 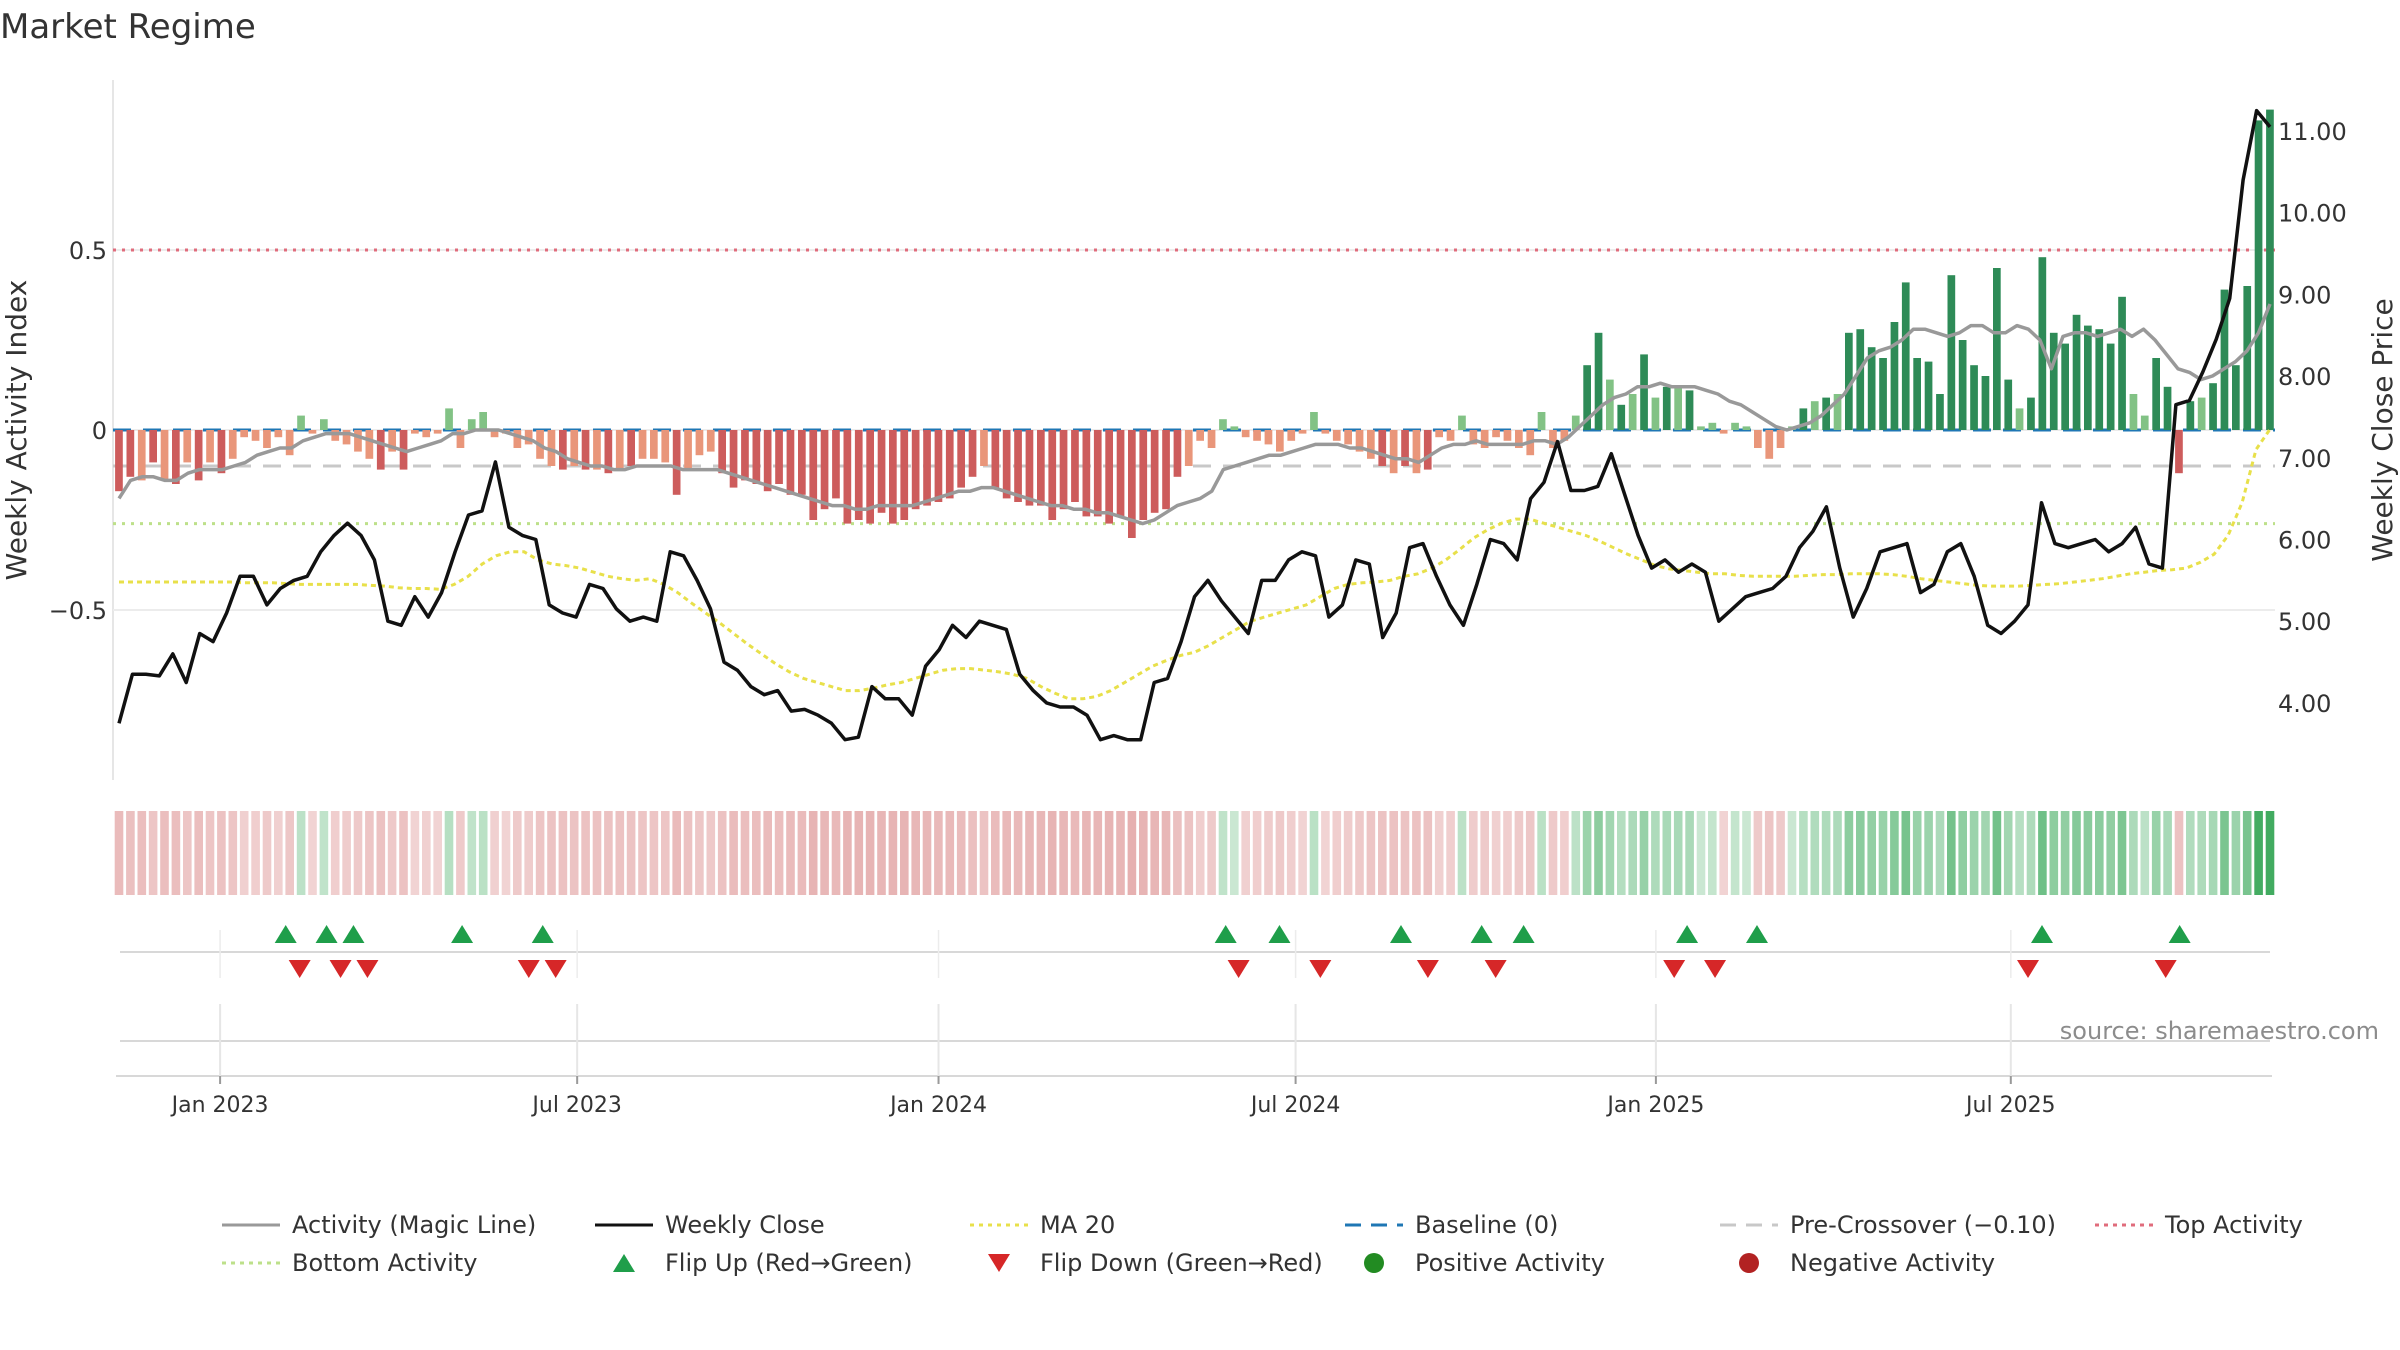 What do you see at coordinates (1042, 1225) in the screenshot?
I see `legend-item: MA 20` at bounding box center [1042, 1225].